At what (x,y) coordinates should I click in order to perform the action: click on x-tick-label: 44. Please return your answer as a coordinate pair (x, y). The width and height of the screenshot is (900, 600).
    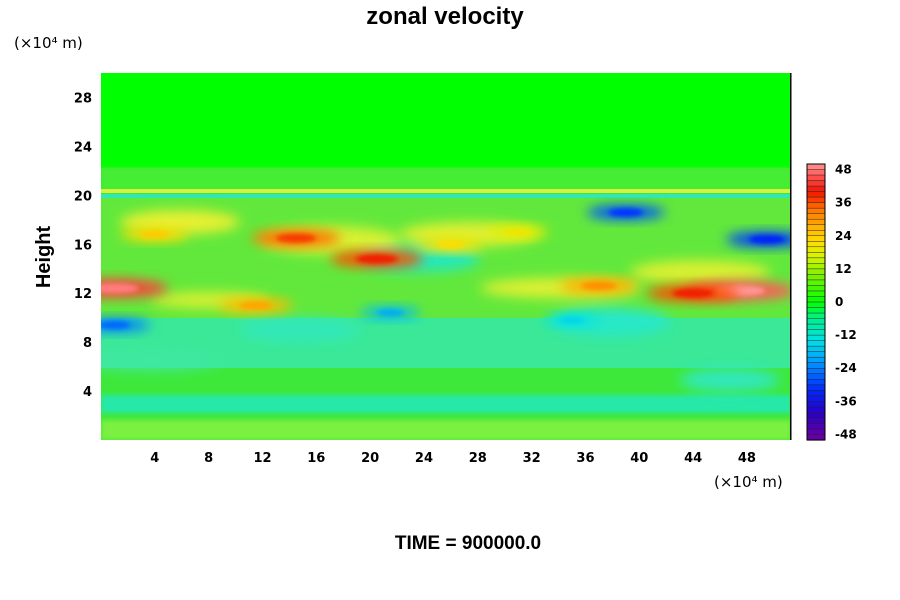
    Looking at the image, I should click on (693, 458).